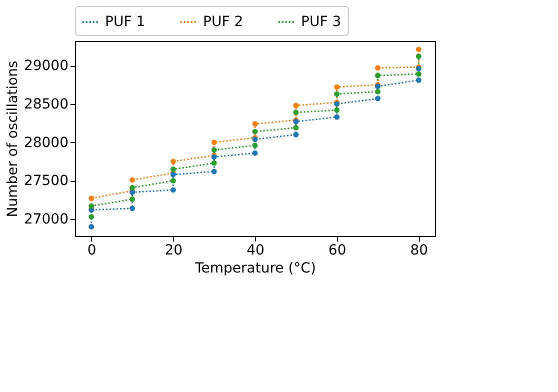  What do you see at coordinates (125, 22) in the screenshot?
I see `legend-label: PUF 1` at bounding box center [125, 22].